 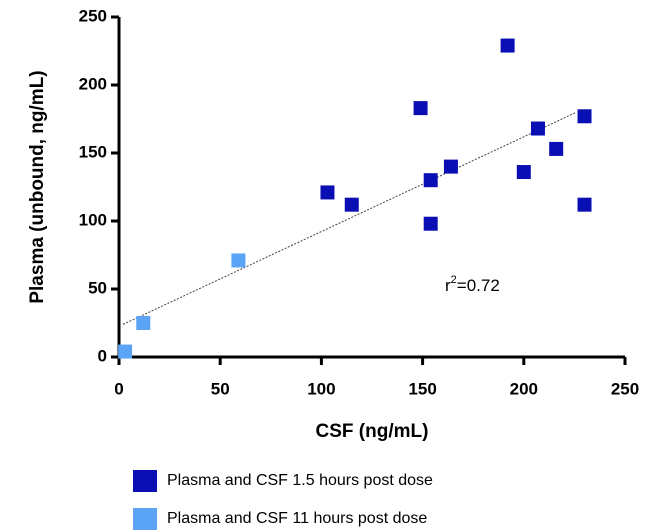 I want to click on annotation: r2=0.72, so click(x=472, y=285).